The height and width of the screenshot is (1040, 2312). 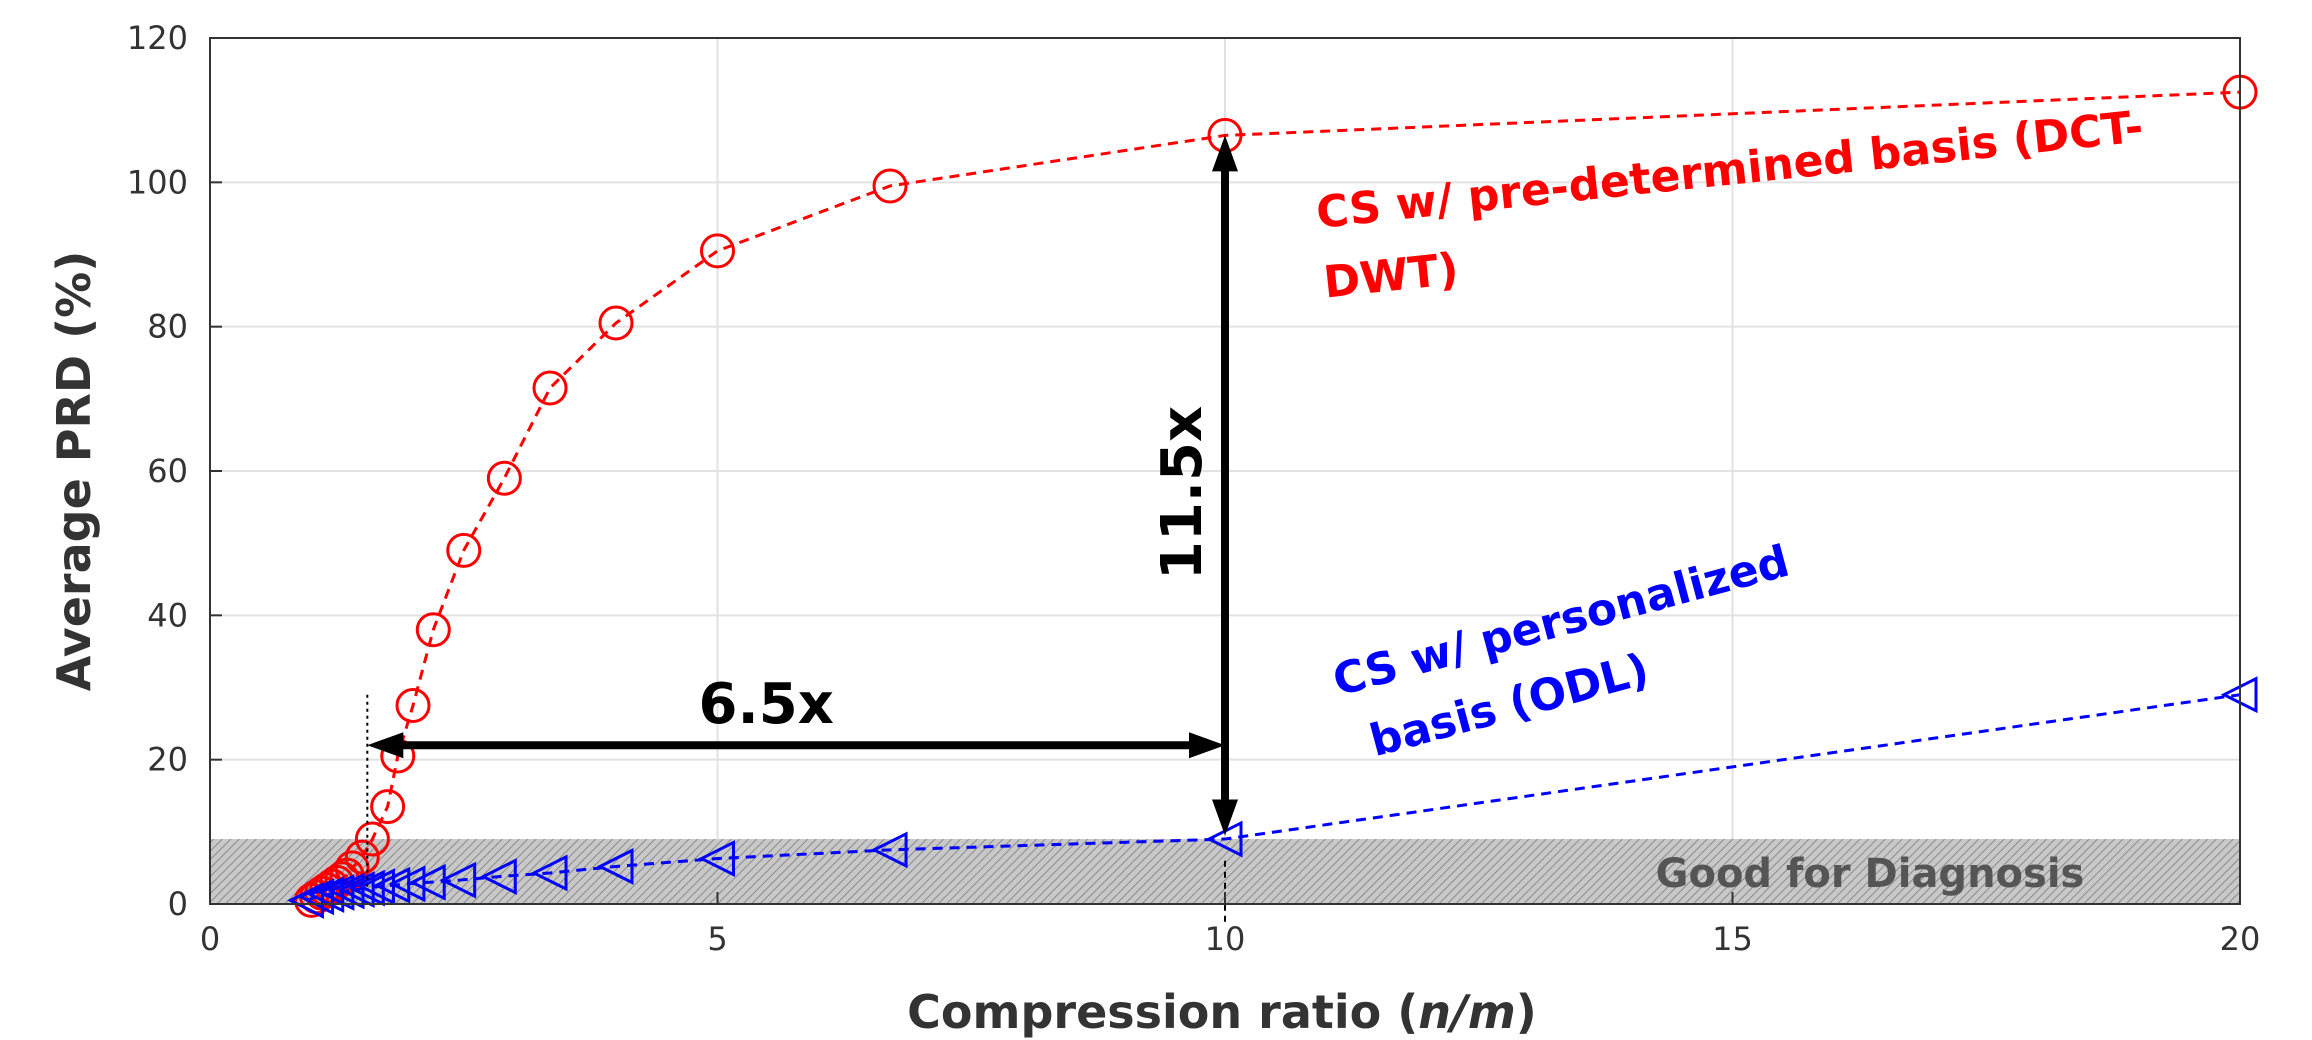 I want to click on good-for-diagnosis-label: Good for Diagnosis, so click(x=1870, y=874).